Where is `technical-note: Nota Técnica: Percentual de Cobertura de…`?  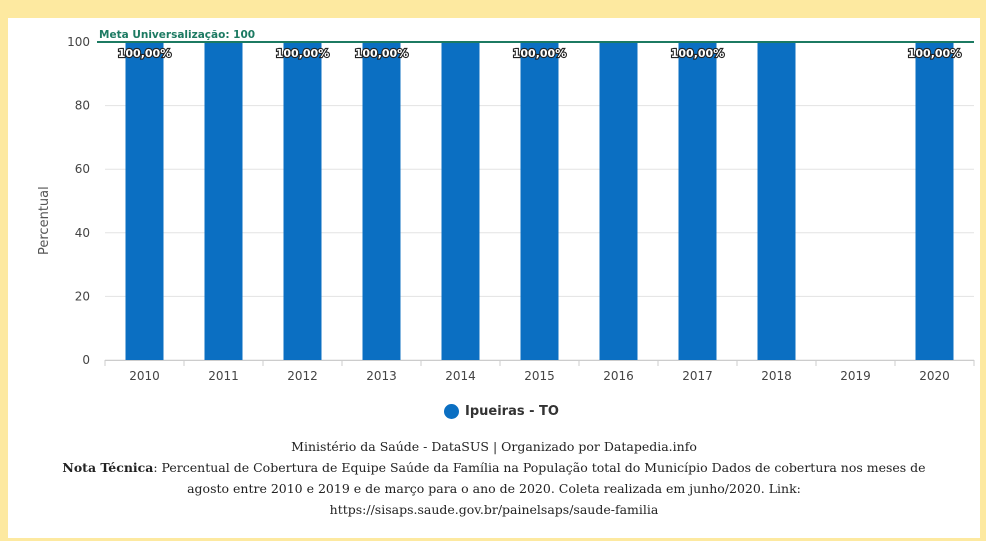
technical-note: Nota Técnica: Percentual de Cobertura de… is located at coordinates (494, 467).